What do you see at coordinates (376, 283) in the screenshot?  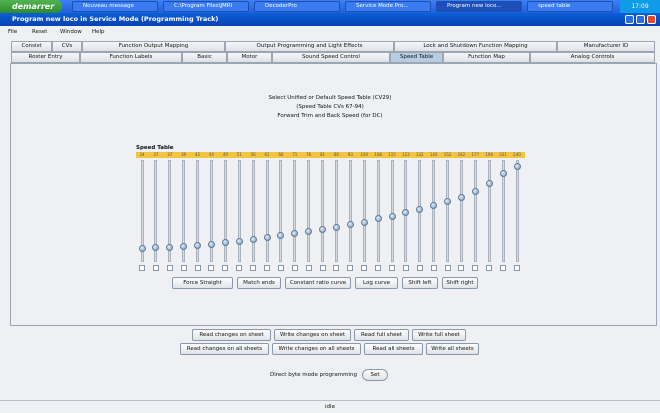 I see `curve-button: Log curve` at bounding box center [376, 283].